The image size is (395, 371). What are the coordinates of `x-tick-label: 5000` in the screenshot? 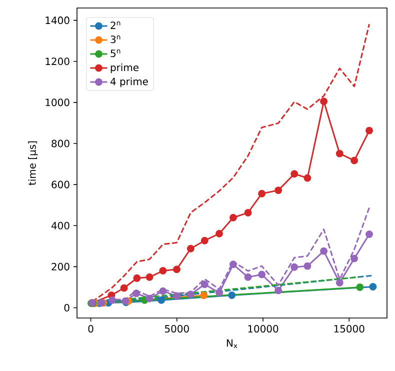 It's located at (176, 328).